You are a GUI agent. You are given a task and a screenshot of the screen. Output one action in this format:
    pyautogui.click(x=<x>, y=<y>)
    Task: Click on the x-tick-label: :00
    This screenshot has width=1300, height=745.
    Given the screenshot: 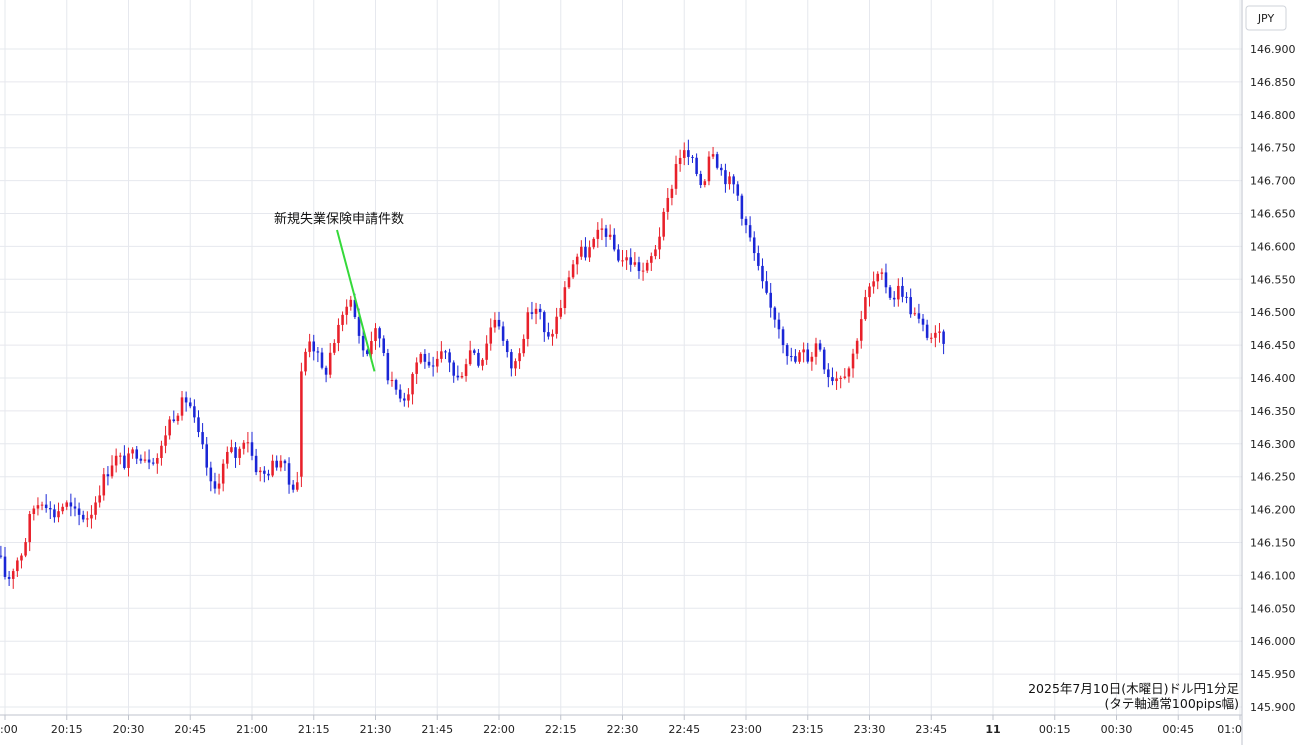 What is the action you would take?
    pyautogui.click(x=9, y=729)
    